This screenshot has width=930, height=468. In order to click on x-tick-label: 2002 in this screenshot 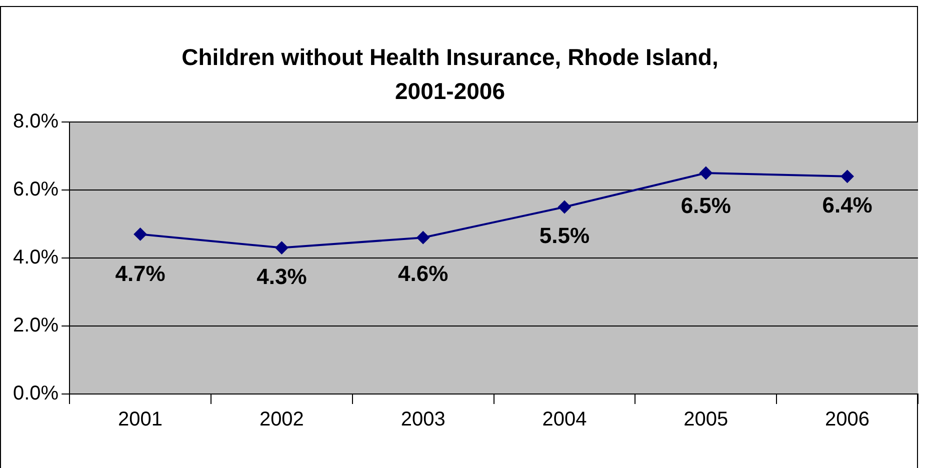, I will do `click(281, 419)`.